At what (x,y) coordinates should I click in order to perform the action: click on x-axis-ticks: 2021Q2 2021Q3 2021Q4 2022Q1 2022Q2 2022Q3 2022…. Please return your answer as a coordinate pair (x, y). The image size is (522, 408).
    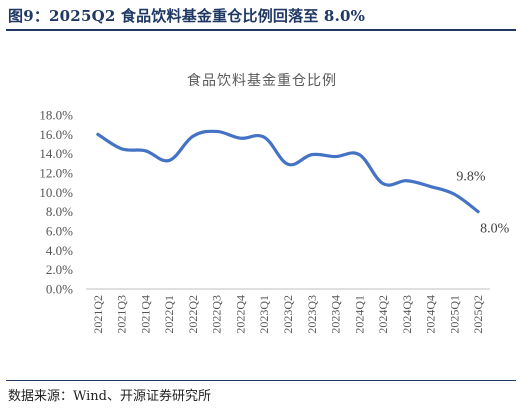
    Looking at the image, I should click on (288, 314).